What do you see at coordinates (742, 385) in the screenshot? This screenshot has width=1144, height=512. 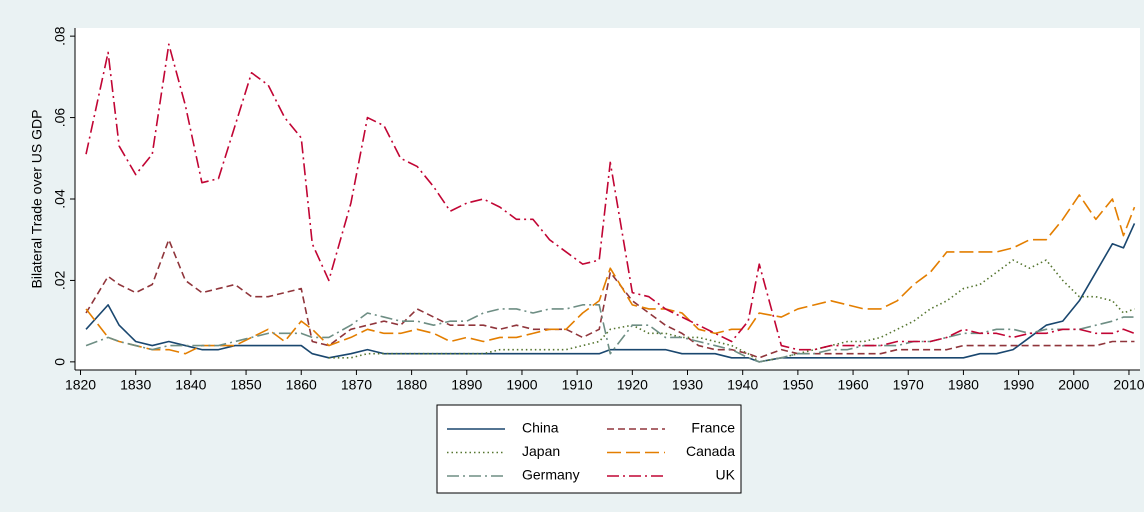 I see `x-tick-label: 1940` at bounding box center [742, 385].